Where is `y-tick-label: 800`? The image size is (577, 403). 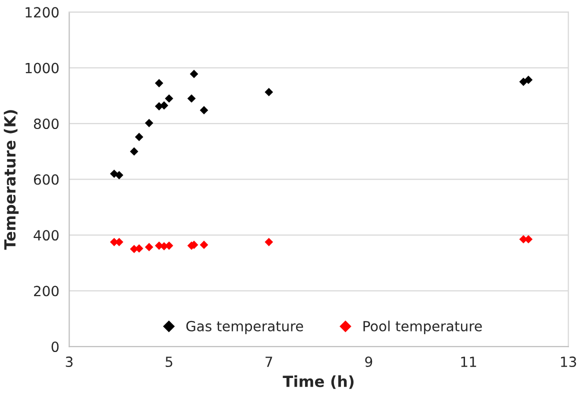 y-tick-label: 800 is located at coordinates (46, 124).